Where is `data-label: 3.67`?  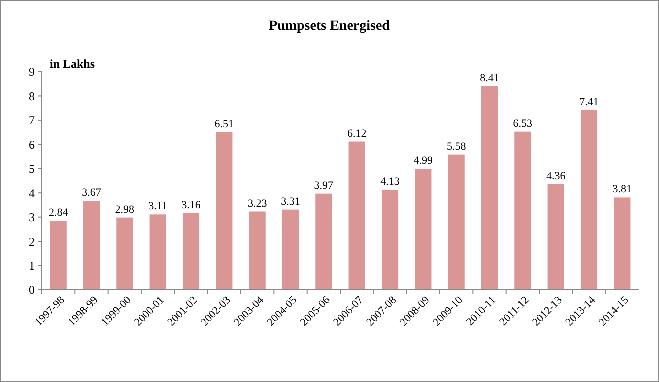 data-label: 3.67 is located at coordinates (92, 193).